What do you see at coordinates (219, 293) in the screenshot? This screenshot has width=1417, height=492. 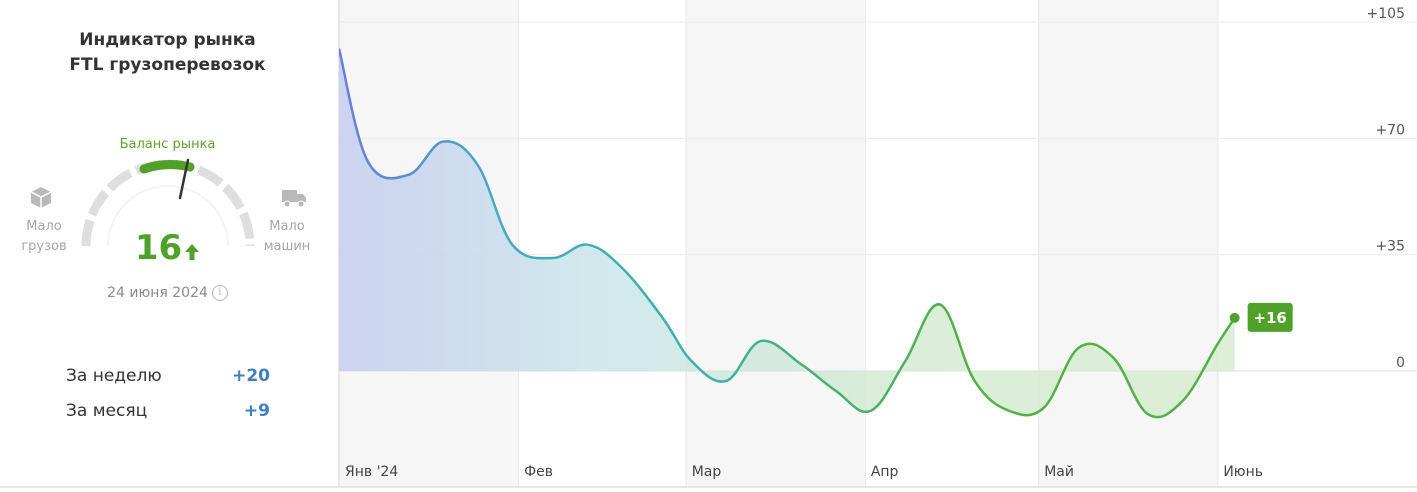 I see `info-icon: i` at bounding box center [219, 293].